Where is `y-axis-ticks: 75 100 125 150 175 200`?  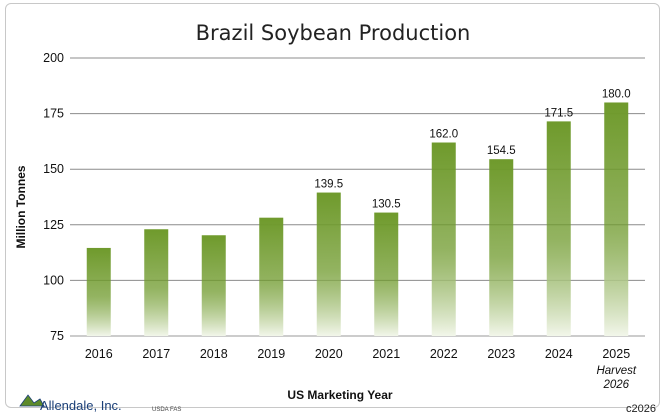
y-axis-ticks: 75 100 125 150 175 200 is located at coordinates (53, 197).